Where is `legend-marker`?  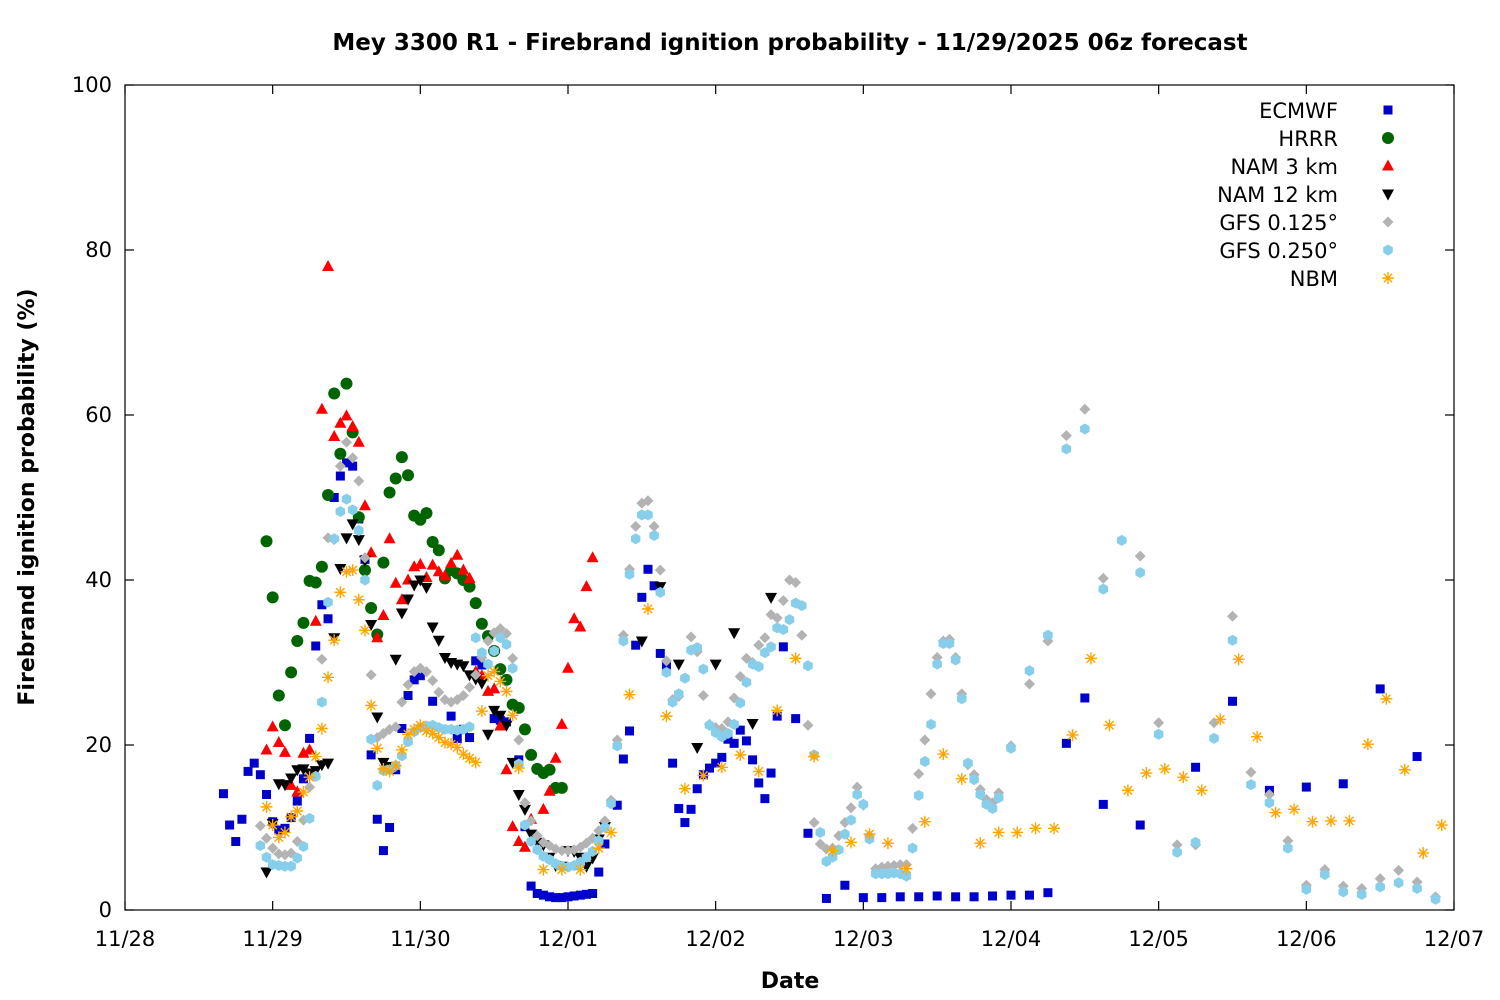
legend-marker is located at coordinates (1388, 110).